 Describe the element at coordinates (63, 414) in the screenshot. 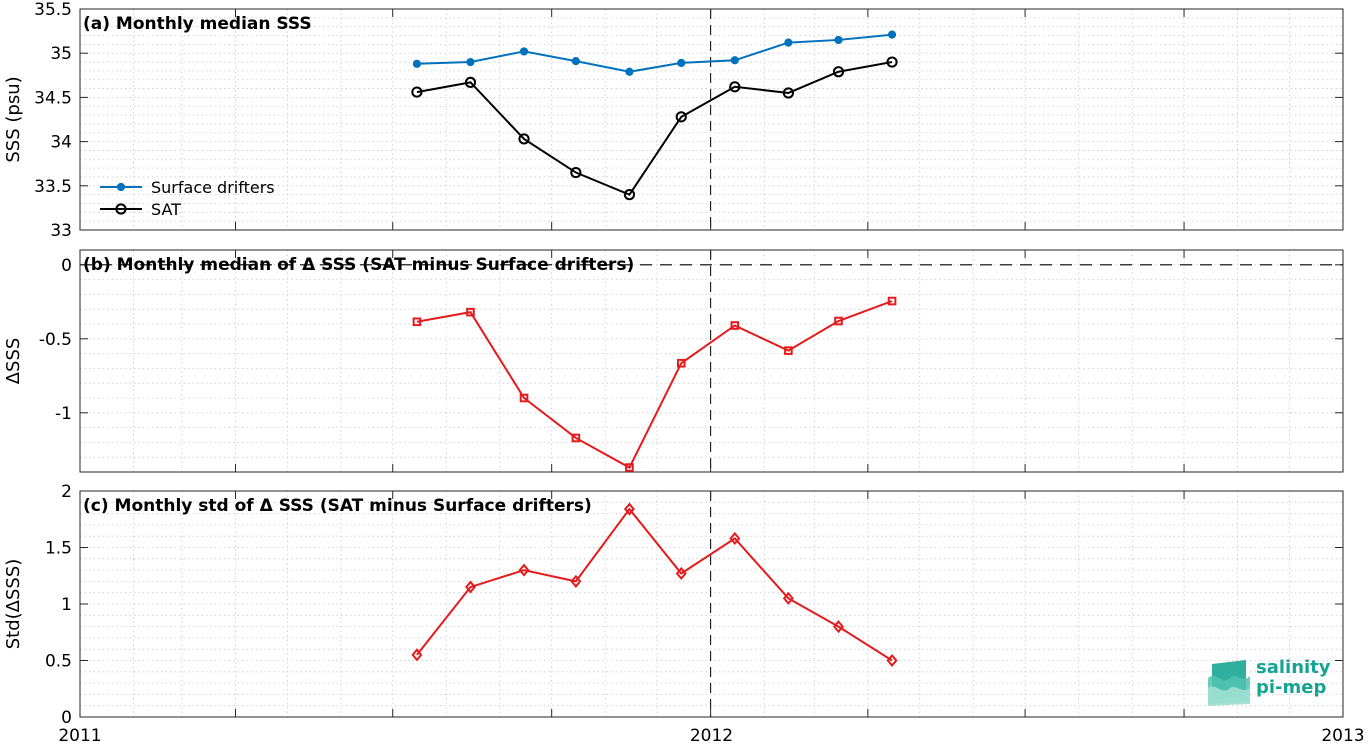

I see `y-tick-label: -1` at that location.